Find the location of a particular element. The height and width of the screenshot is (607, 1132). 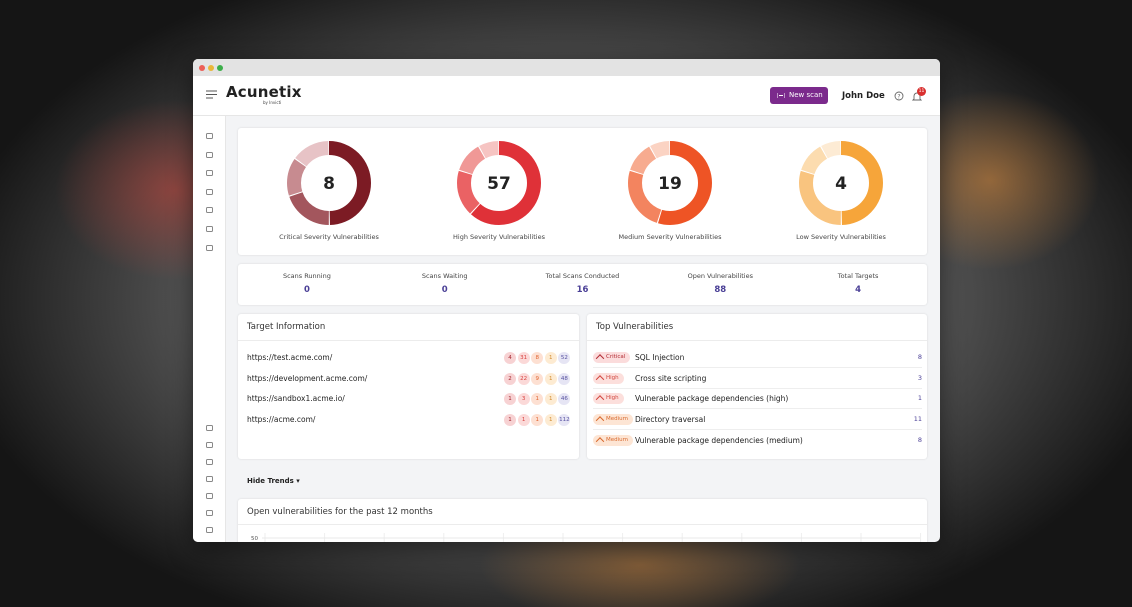

card-title: Top Vulnerabilities is located at coordinates (635, 327).